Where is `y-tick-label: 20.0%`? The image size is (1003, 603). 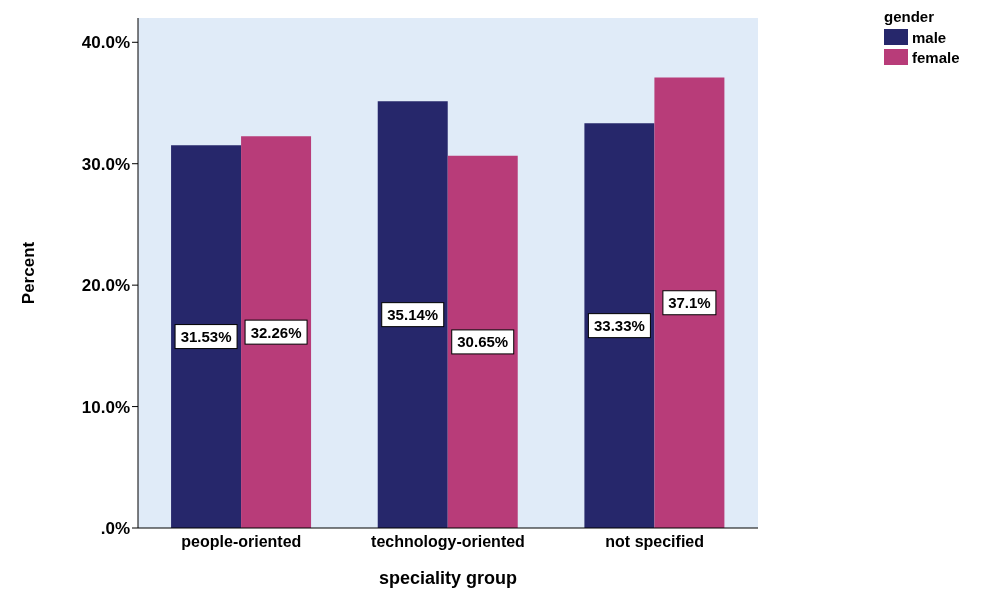
y-tick-label: 20.0% is located at coordinates (105, 286).